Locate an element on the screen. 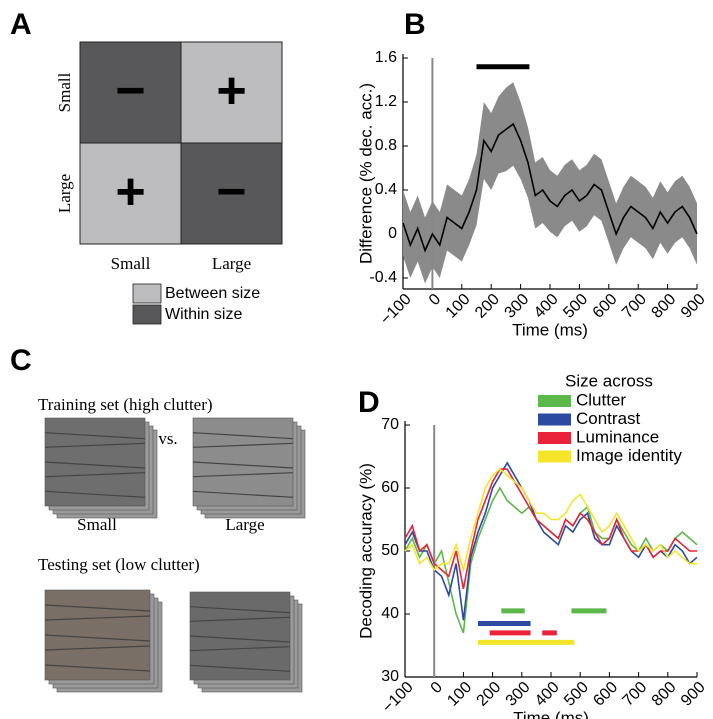  panel-label: C is located at coordinates (21, 360).